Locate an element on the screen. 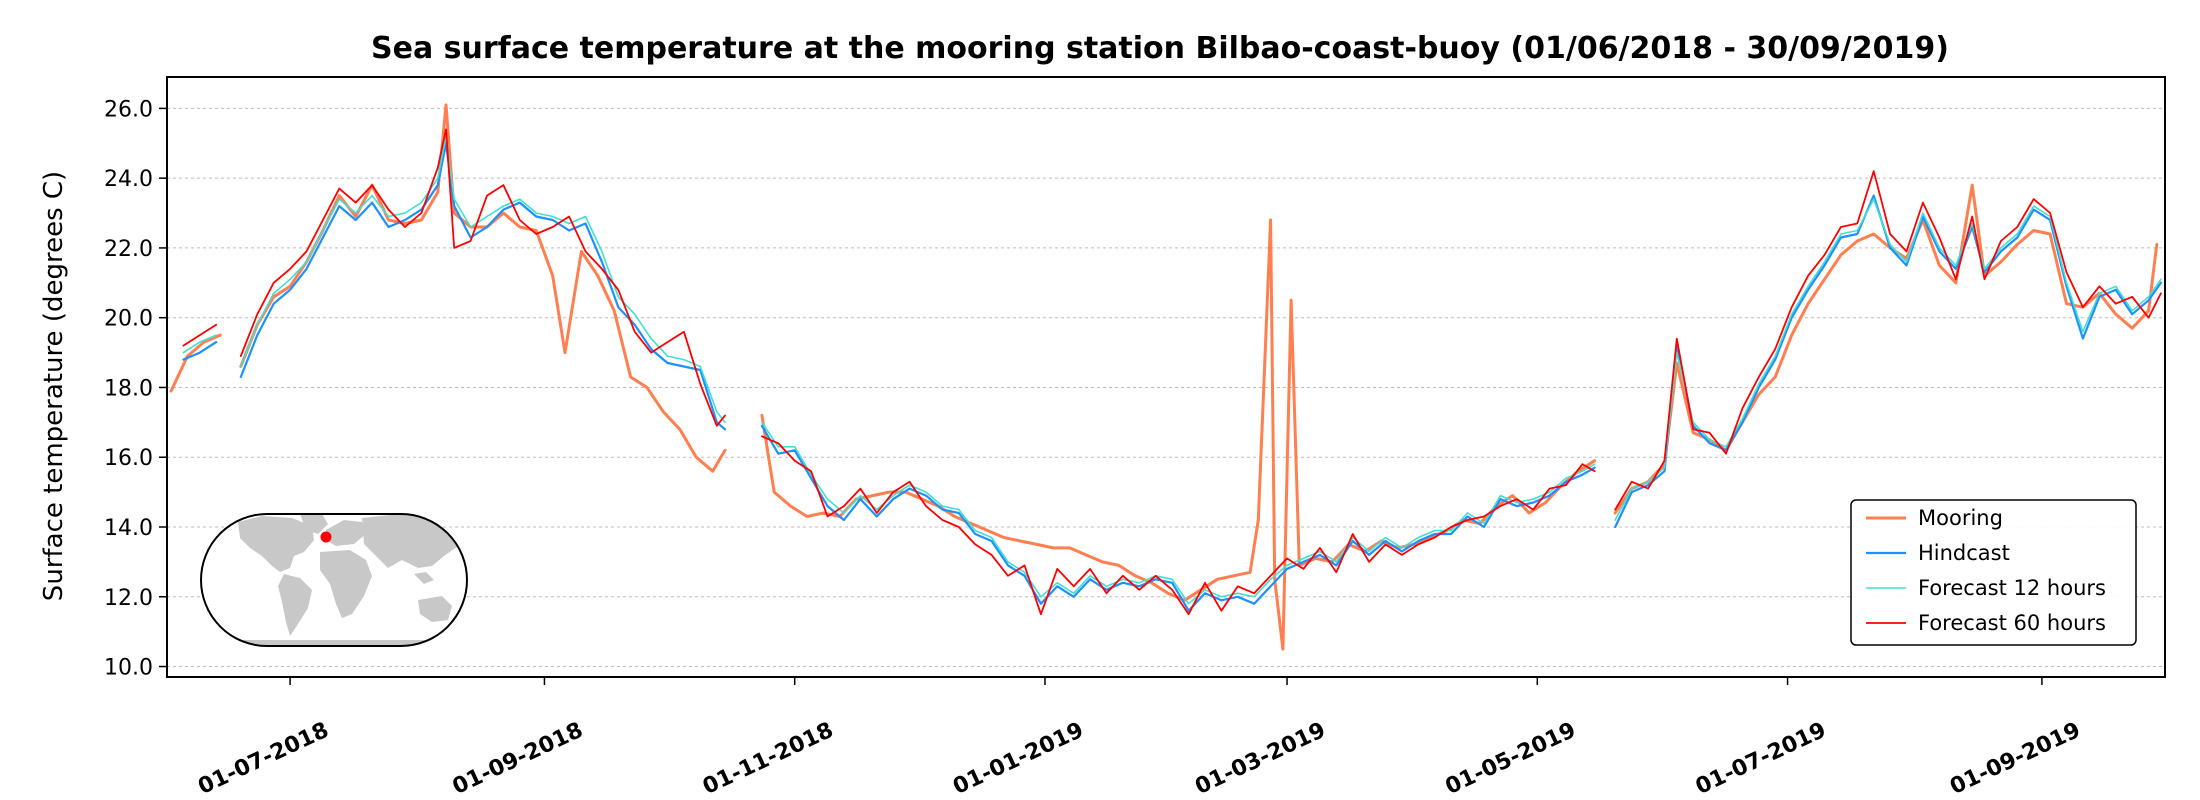  y-ticks: 10.0 12.0 14.0 16.0 18.0 20.0 22.0 24.0 26.0 is located at coordinates (135, 389).